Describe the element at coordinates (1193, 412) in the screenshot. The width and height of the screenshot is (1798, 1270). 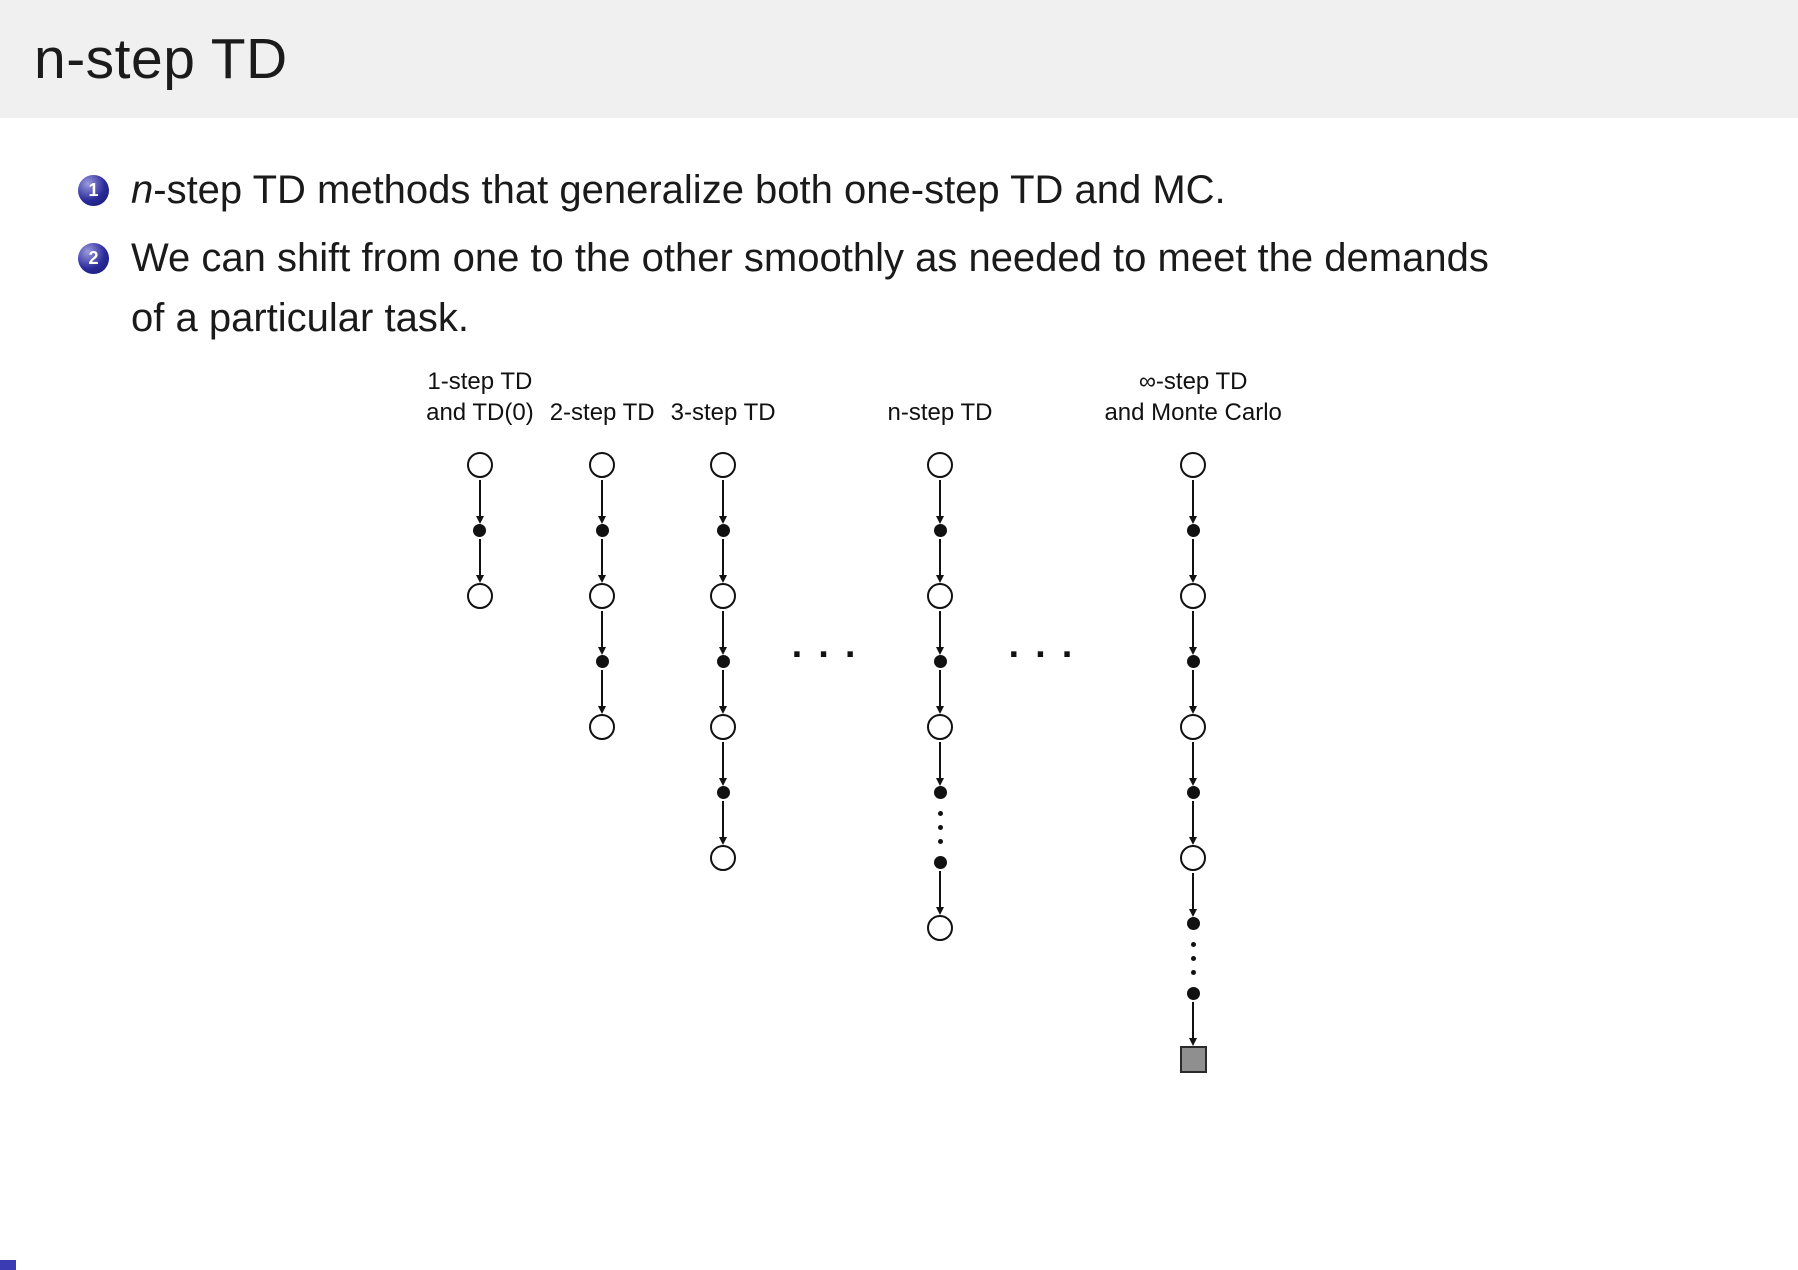
I see `column-label-line: and Monte Carlo` at that location.